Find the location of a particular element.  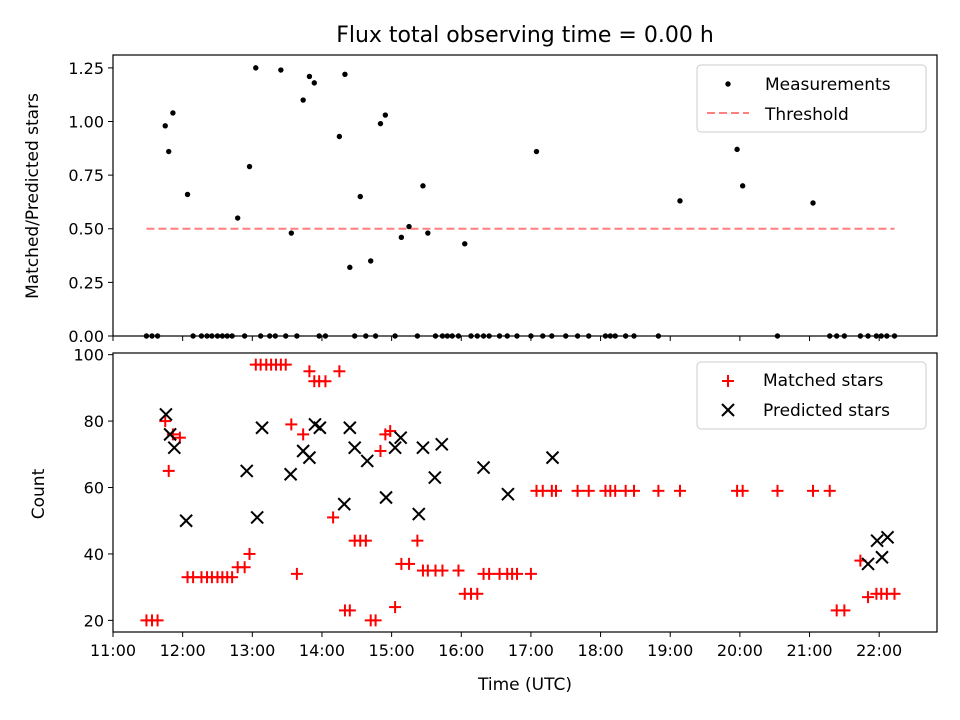

count-x-tick-label: 15:00 is located at coordinates (392, 650).